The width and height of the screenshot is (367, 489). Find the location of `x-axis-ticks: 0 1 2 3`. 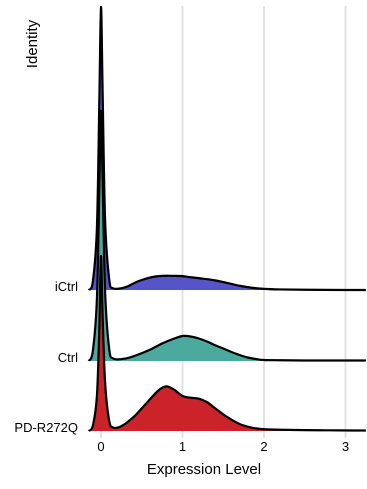

x-axis-ticks: 0 1 2 3 is located at coordinates (223, 446).